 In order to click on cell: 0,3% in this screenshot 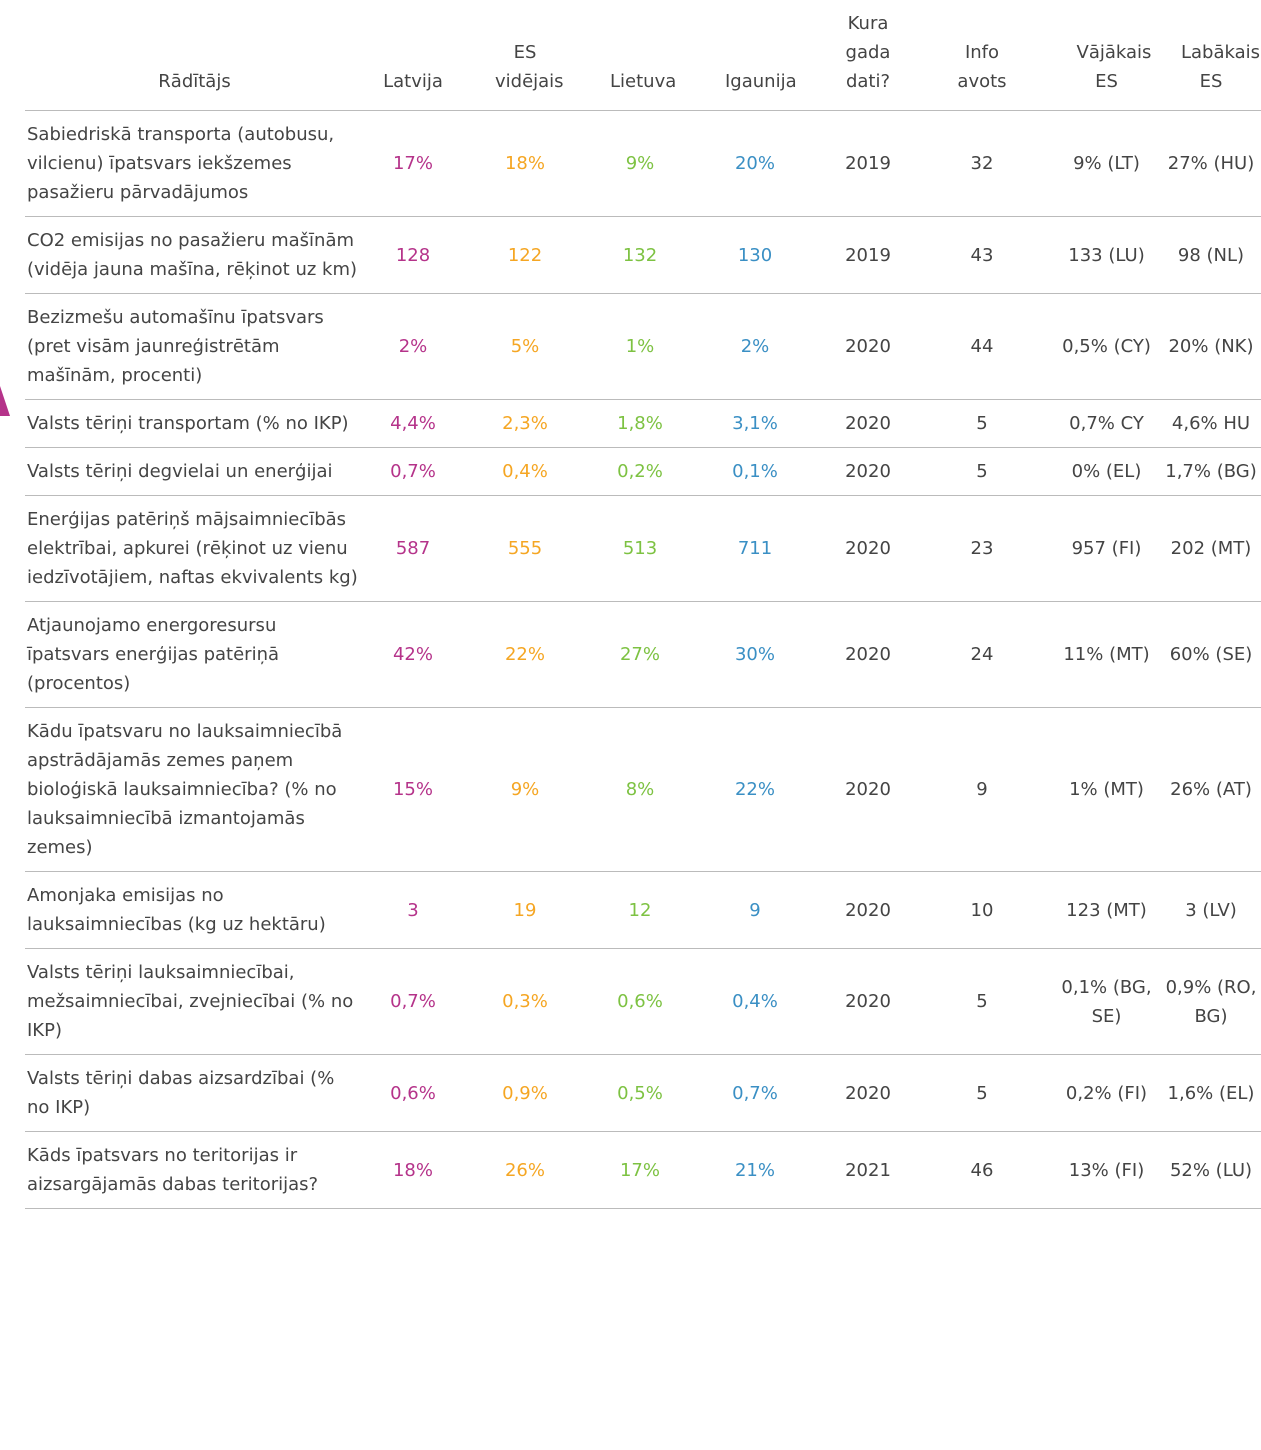, I will do `click(525, 1001)`.